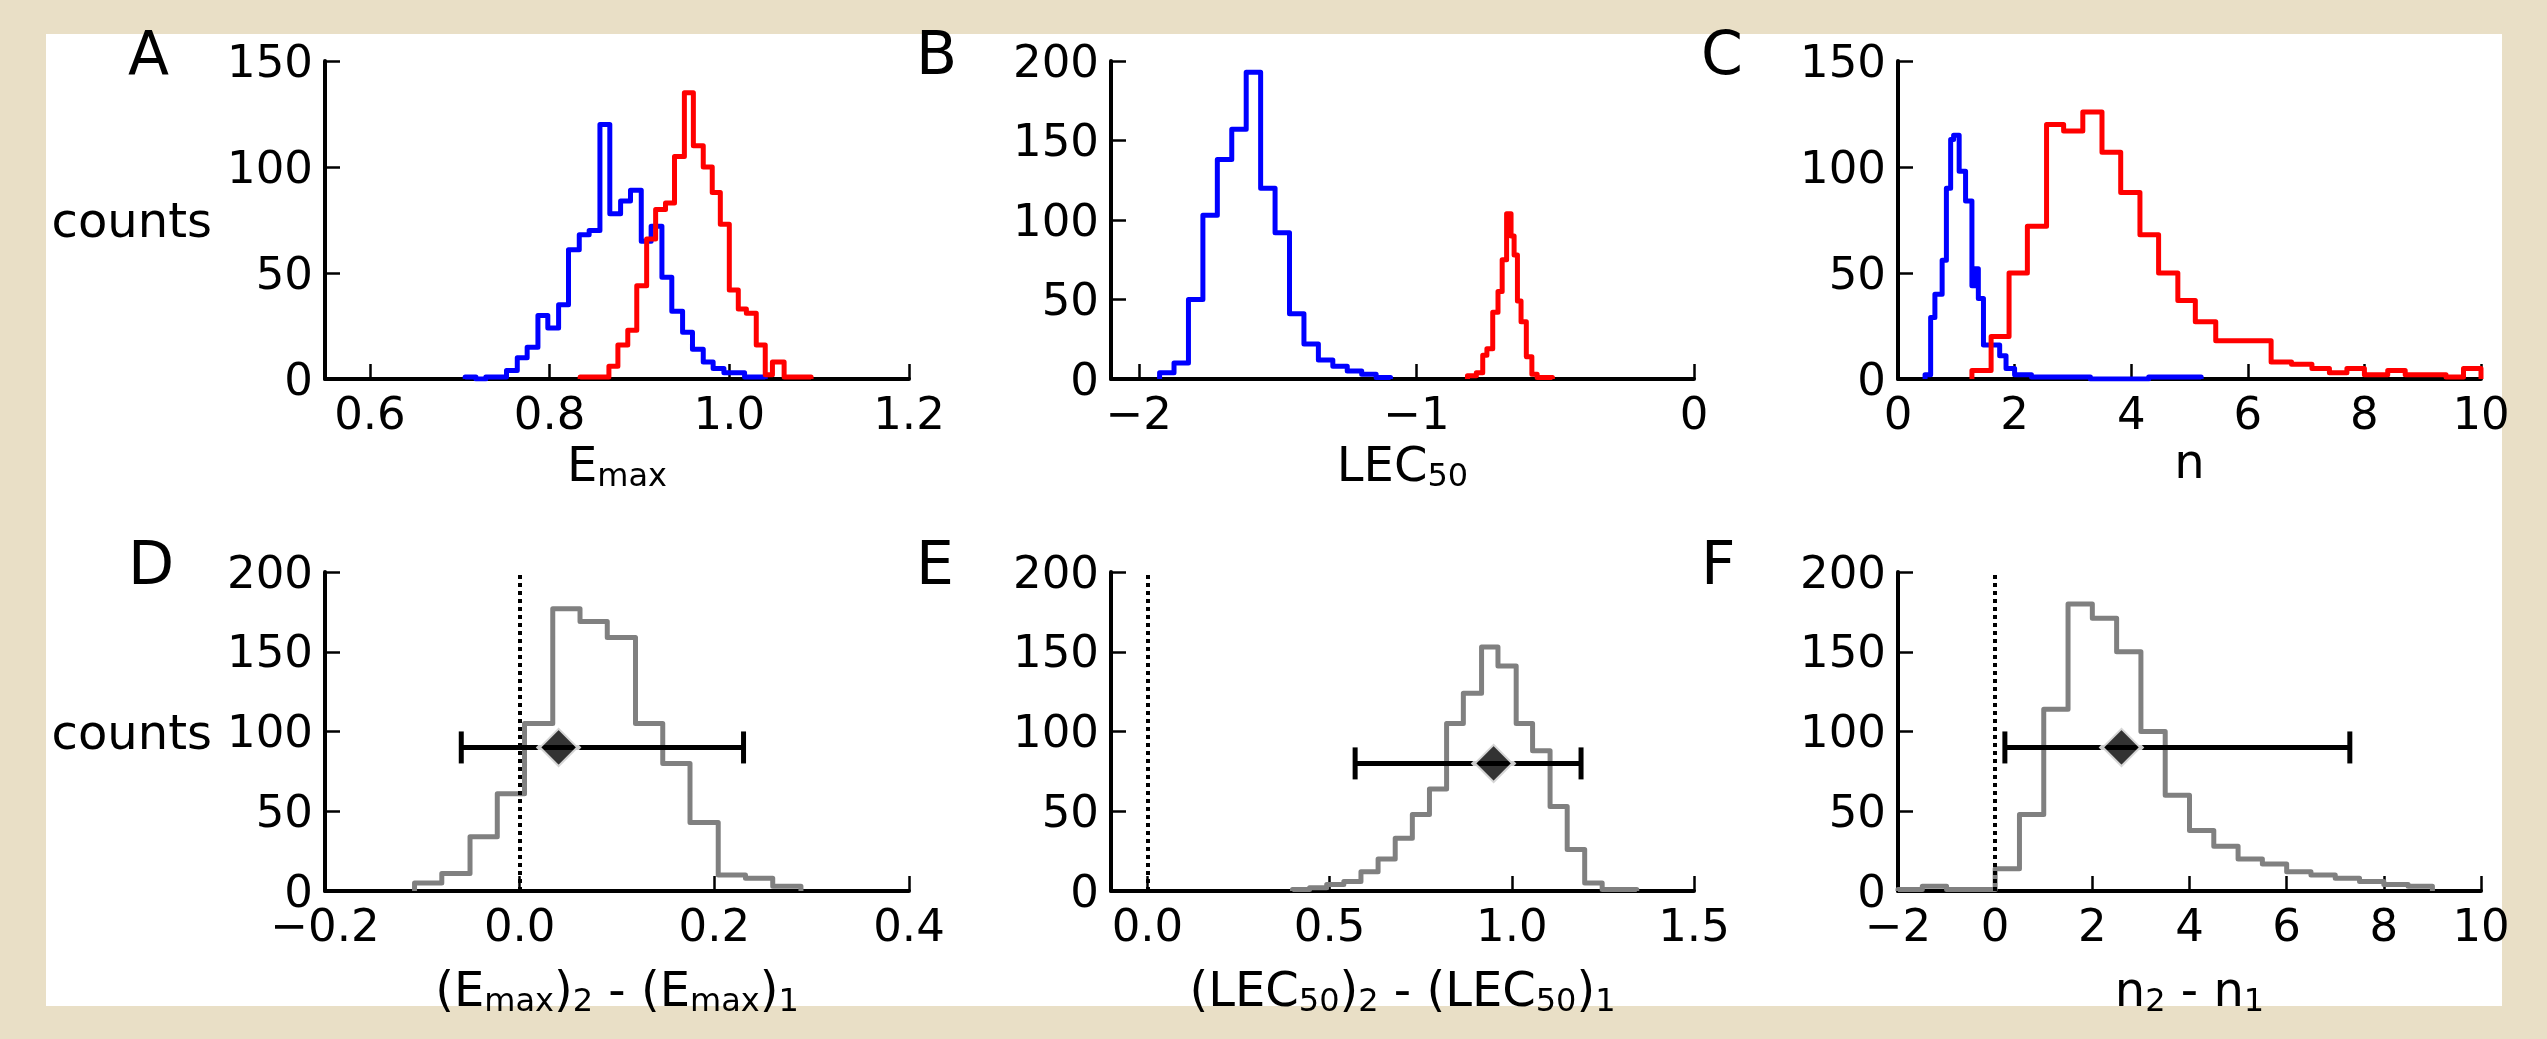 The image size is (2547, 1039). What do you see at coordinates (1138, 413) in the screenshot?
I see `x-tick-label: −2` at bounding box center [1138, 413].